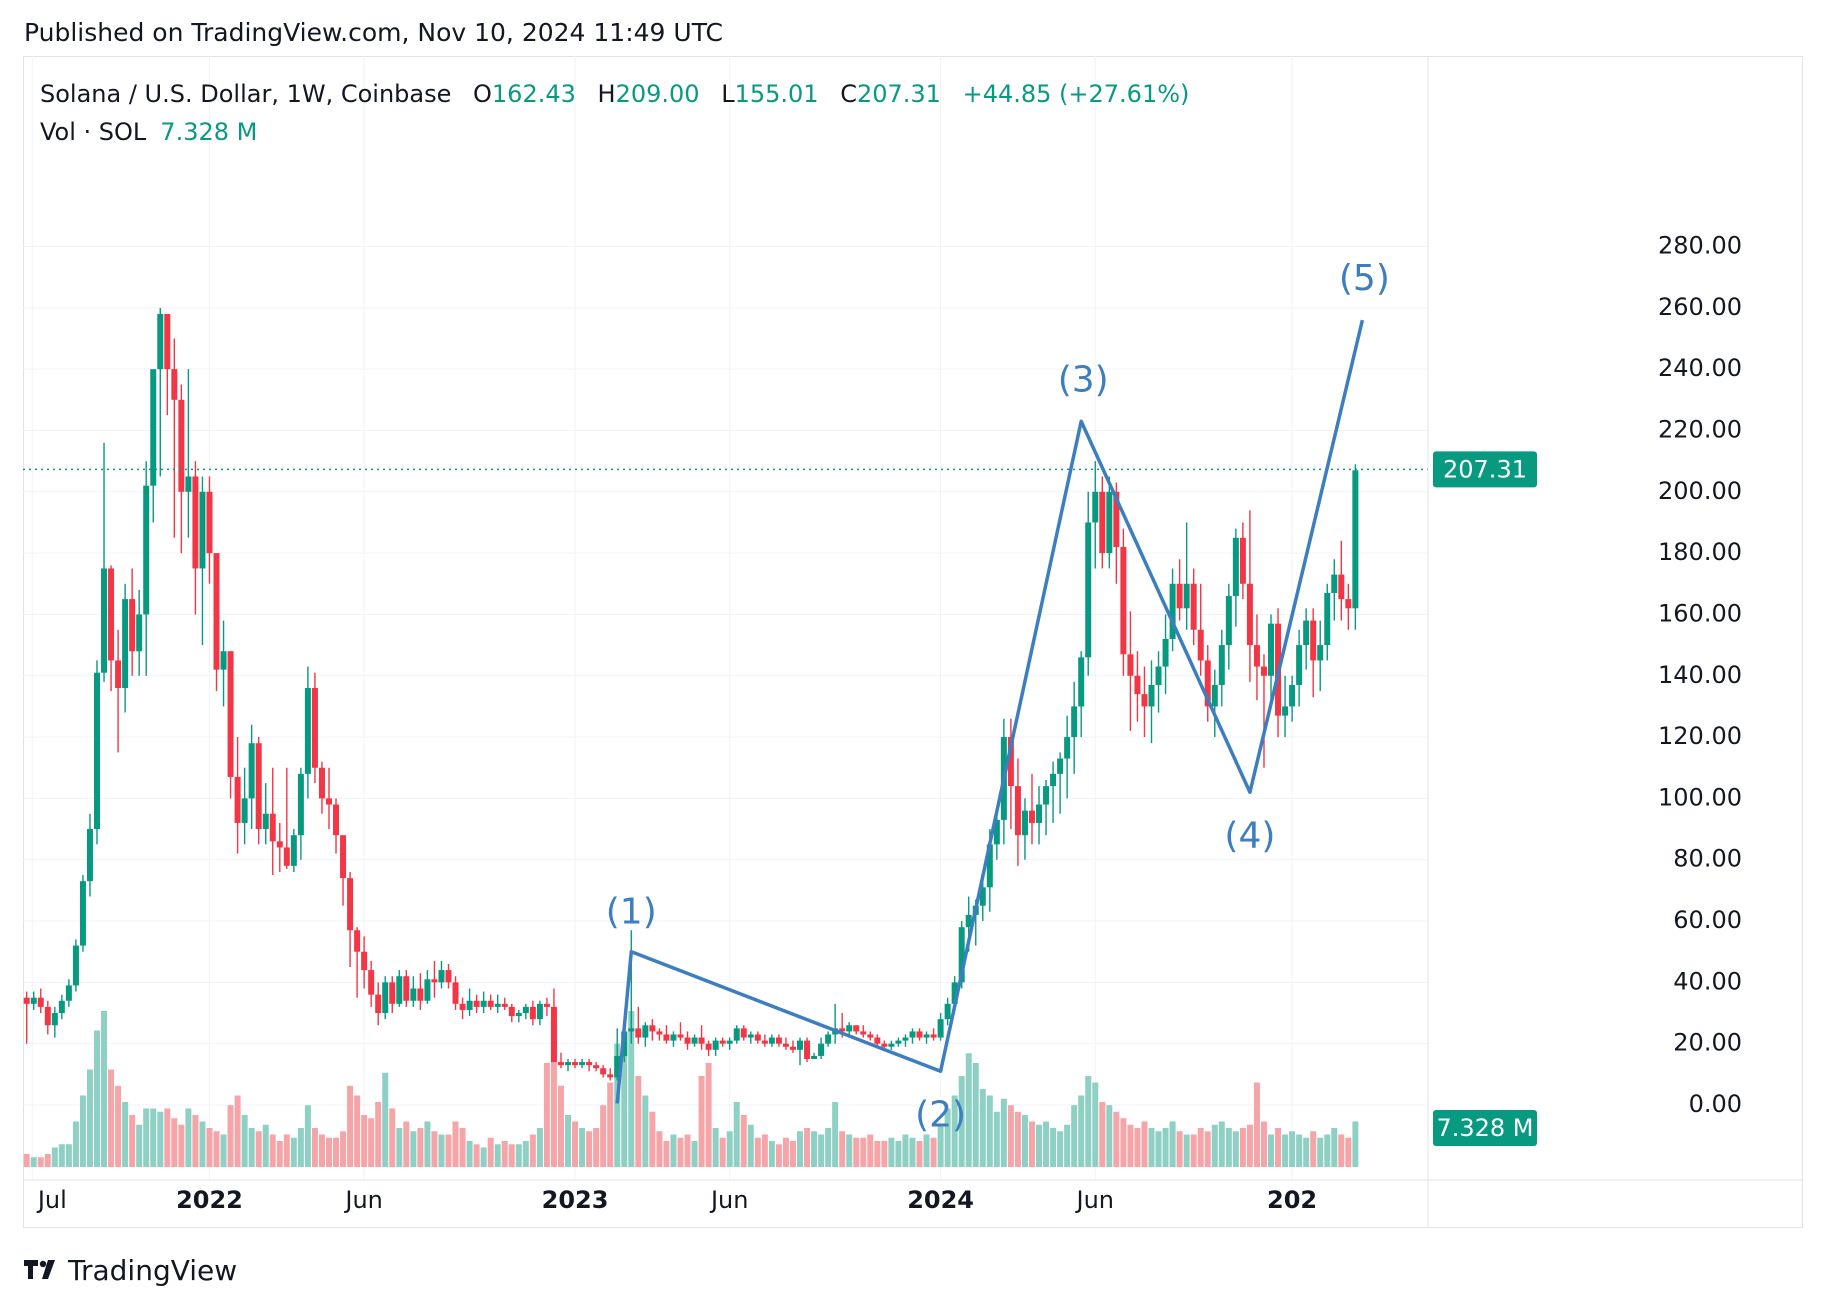 Image resolution: width=1825 pixels, height=1304 pixels. Describe the element at coordinates (1700, 491) in the screenshot. I see `price-tick-label: 200.00` at that location.